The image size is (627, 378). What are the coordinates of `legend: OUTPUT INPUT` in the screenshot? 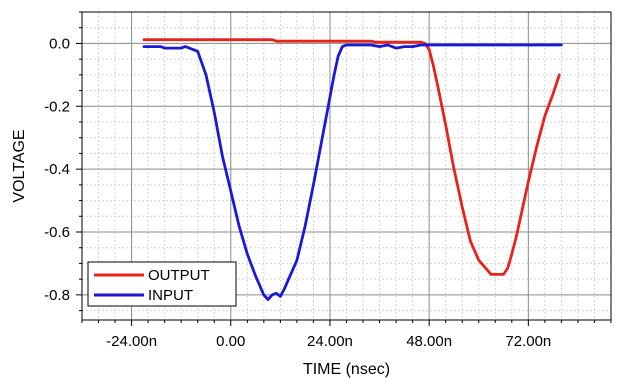 It's located at (162, 284).